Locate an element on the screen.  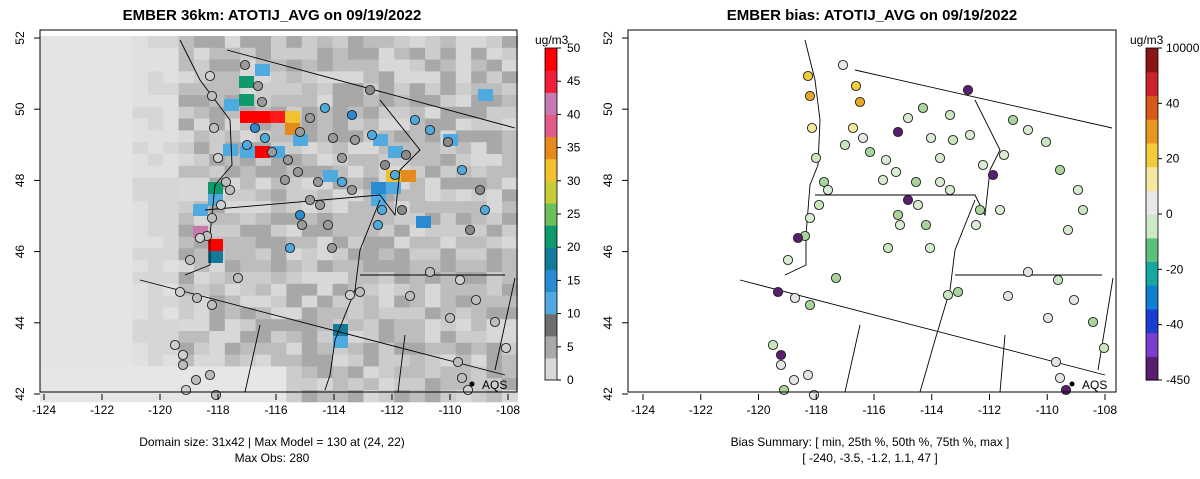
right-legend-bar: -450 -40 -20 0 20 40 10000 is located at coordinates (1172, 214).